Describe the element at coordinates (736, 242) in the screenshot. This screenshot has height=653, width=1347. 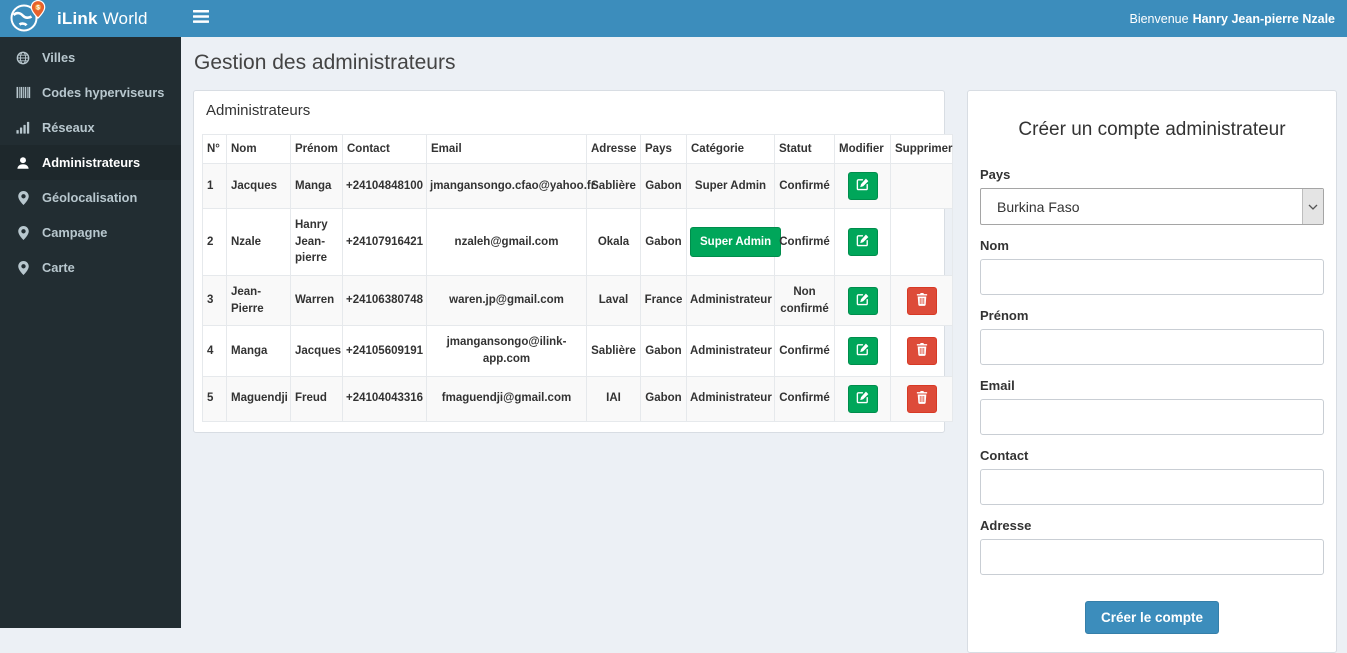
I see `category-badge: Super Admin` at that location.